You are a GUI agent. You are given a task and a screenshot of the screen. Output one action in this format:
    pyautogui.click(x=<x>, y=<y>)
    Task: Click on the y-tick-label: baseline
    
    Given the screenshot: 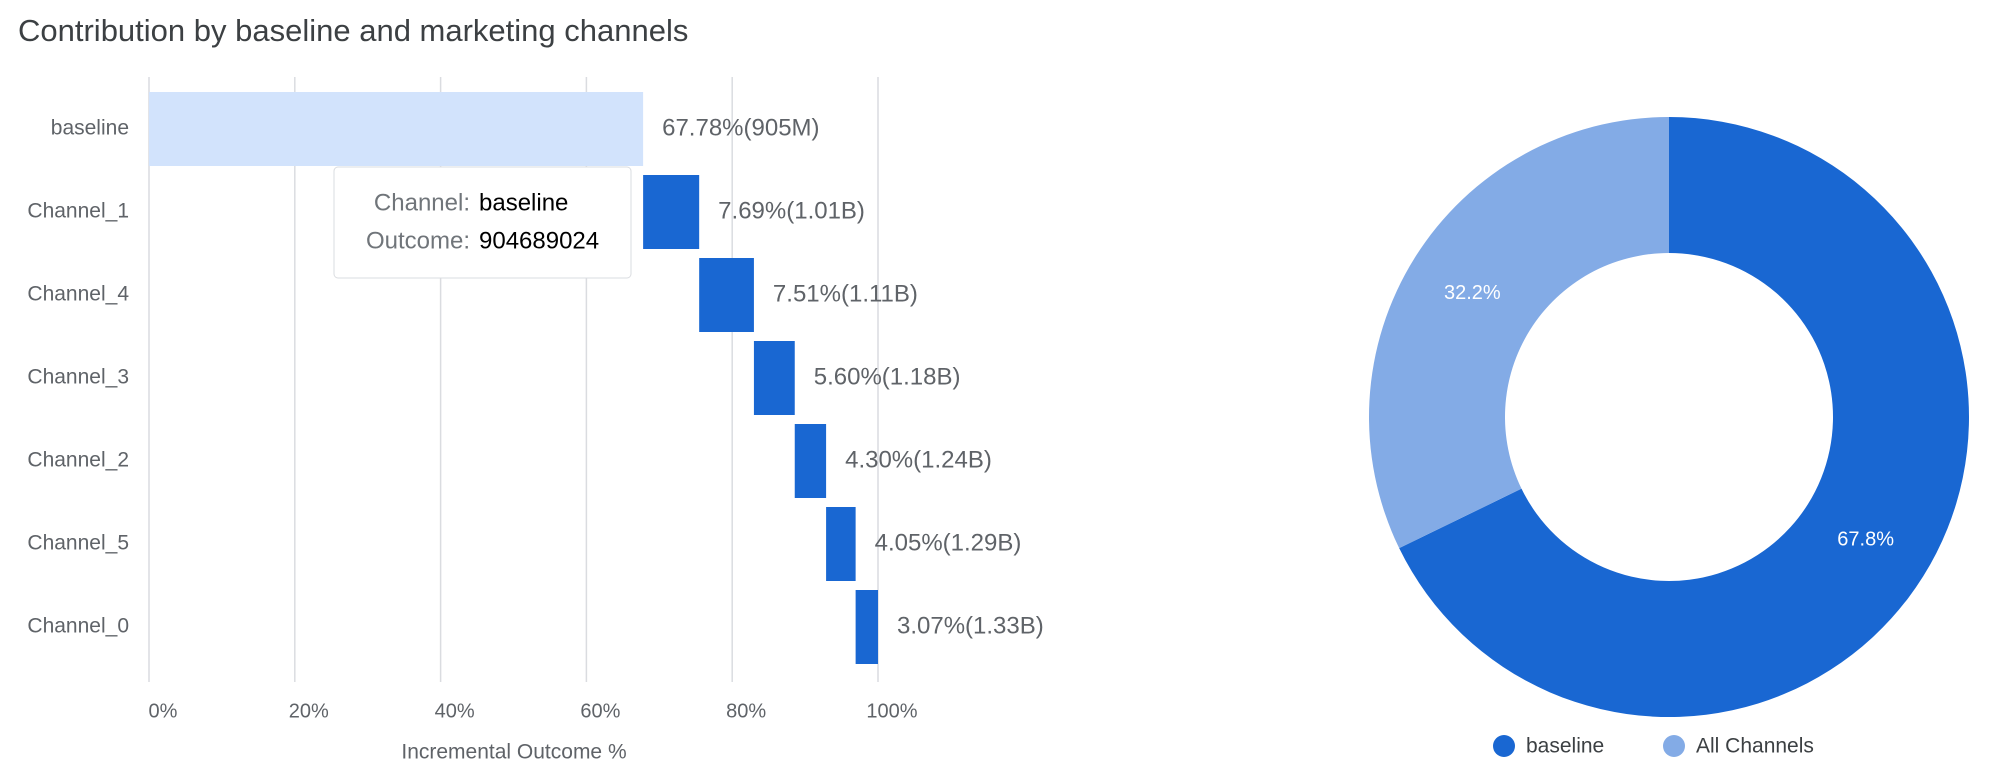 What is the action you would take?
    pyautogui.click(x=90, y=128)
    